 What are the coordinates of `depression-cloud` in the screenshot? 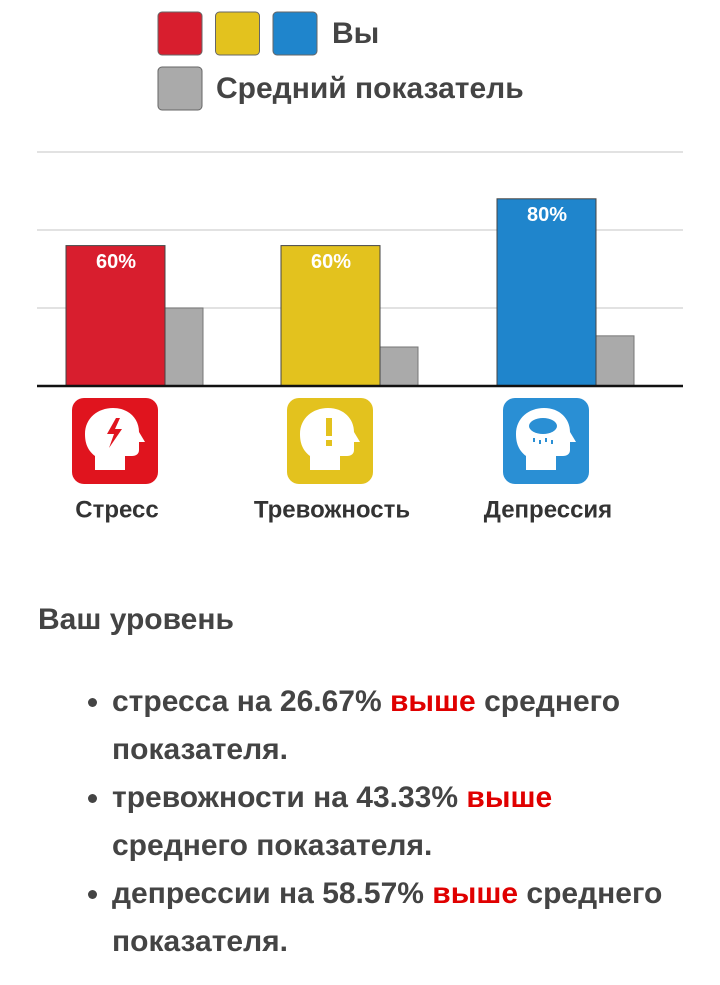 It's located at (543, 426).